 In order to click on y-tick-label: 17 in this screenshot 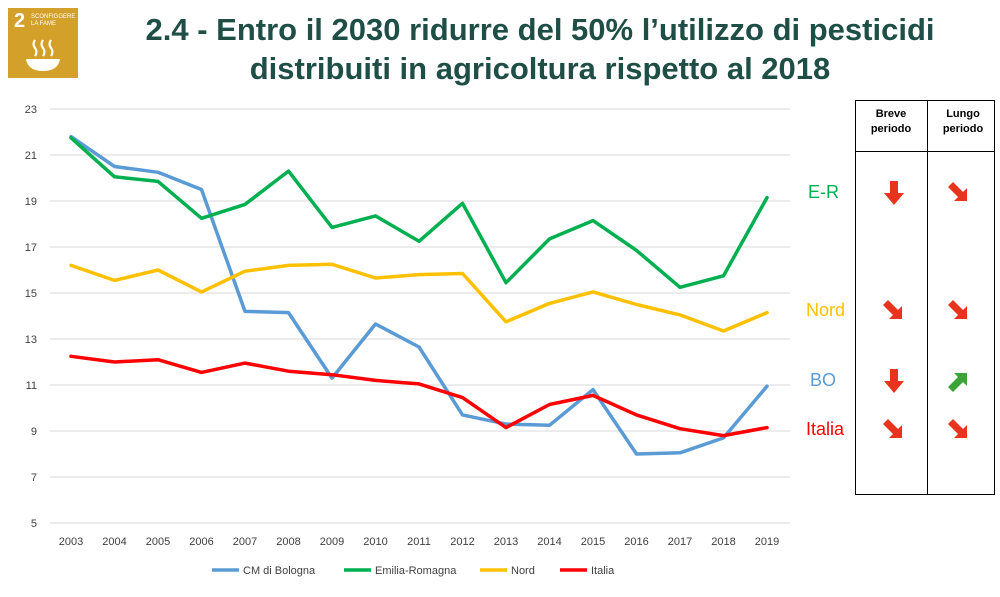, I will do `click(31, 248)`.